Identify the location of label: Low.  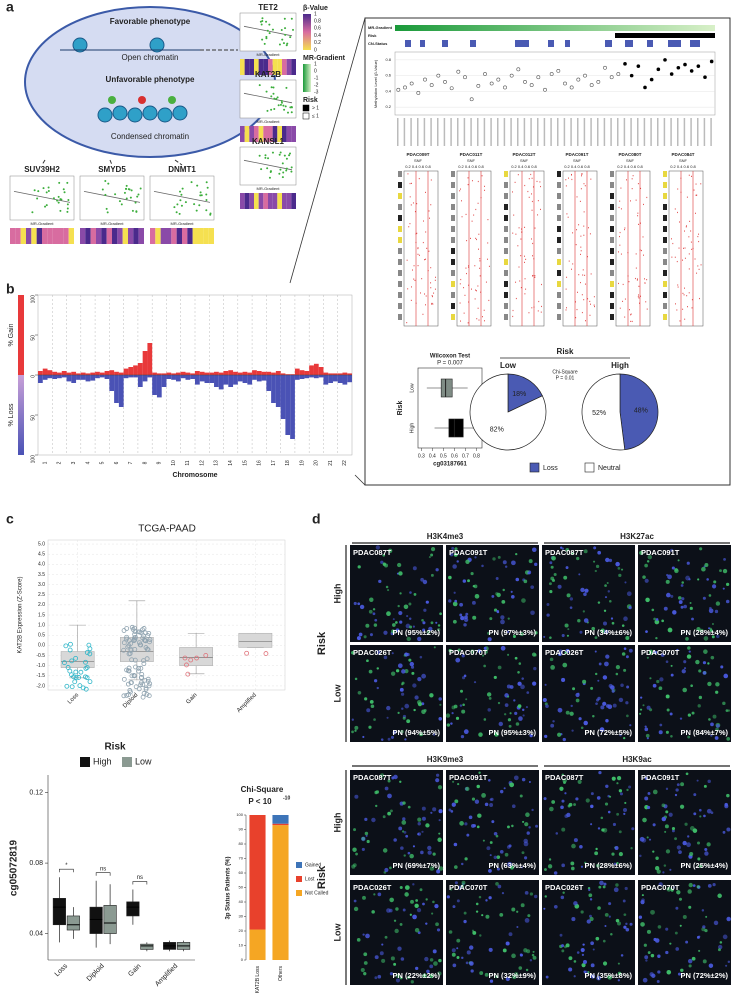
(508, 365).